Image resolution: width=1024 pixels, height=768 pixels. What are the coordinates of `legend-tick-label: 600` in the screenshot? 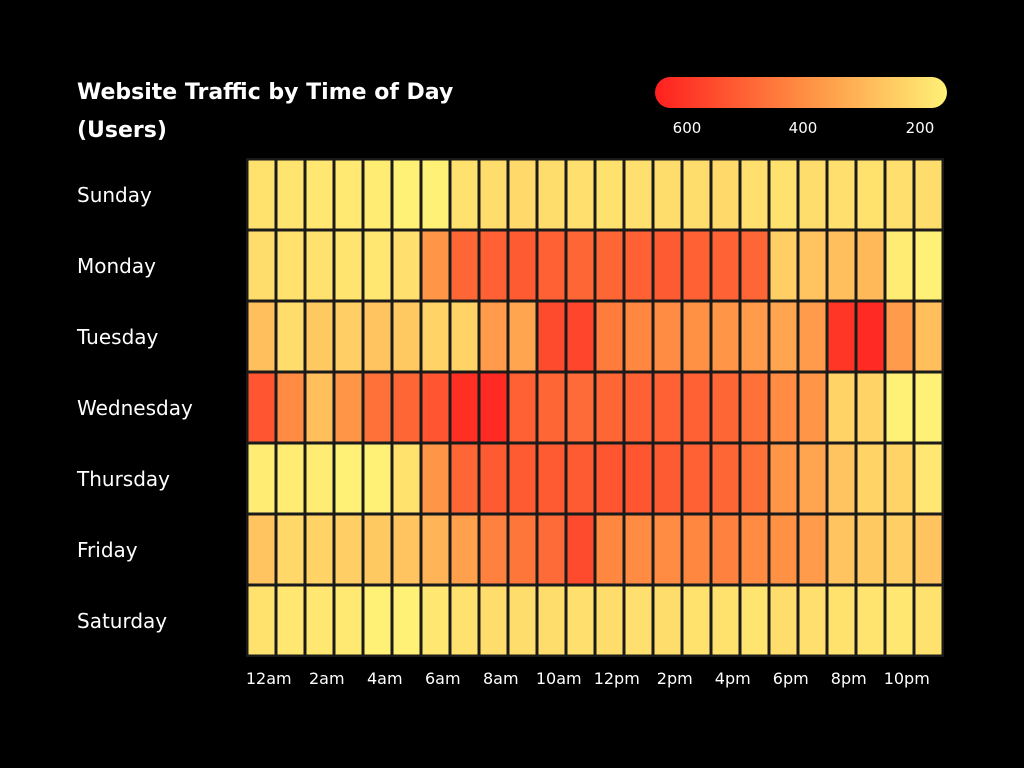 It's located at (687, 128).